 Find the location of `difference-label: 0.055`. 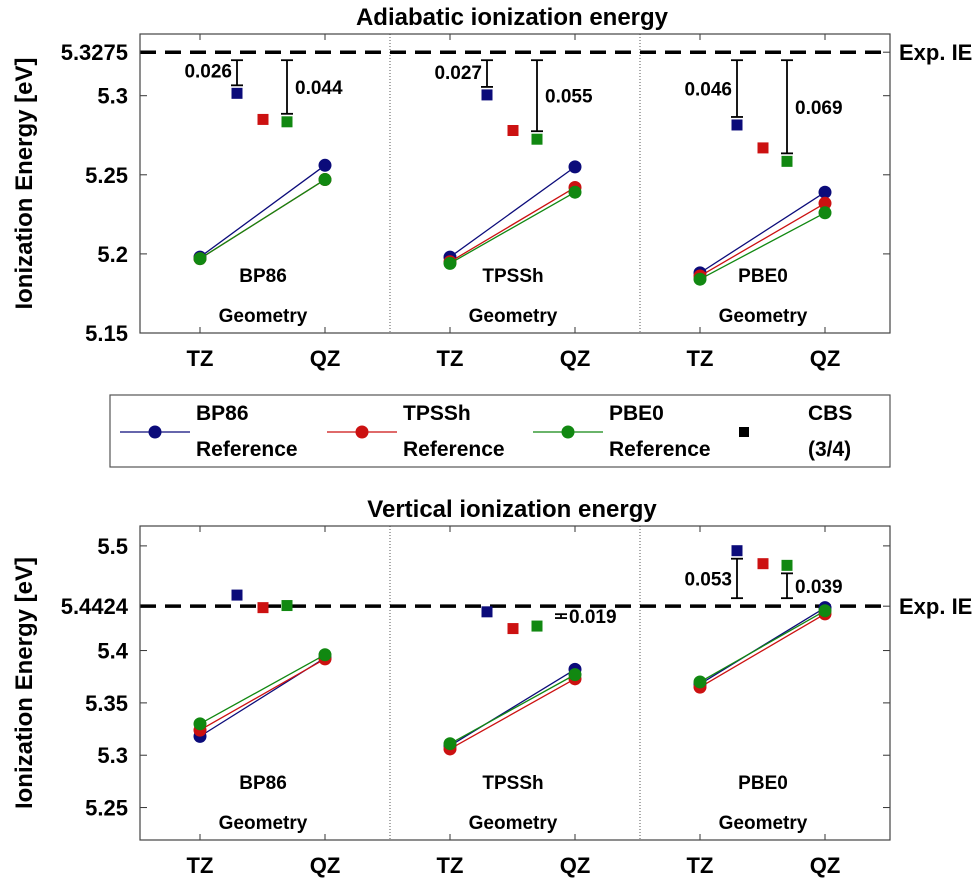

difference-label: 0.055 is located at coordinates (569, 97).